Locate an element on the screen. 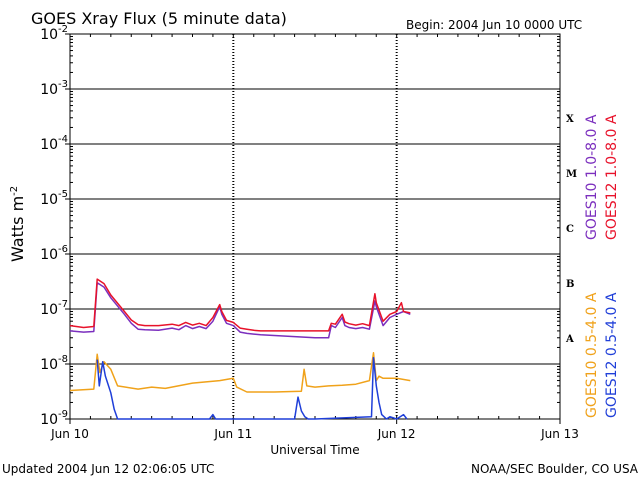 Image resolution: width=640 pixels, height=480 pixels. legend-entry: GOES12 0.5-4.0 A is located at coordinates (612, 355).